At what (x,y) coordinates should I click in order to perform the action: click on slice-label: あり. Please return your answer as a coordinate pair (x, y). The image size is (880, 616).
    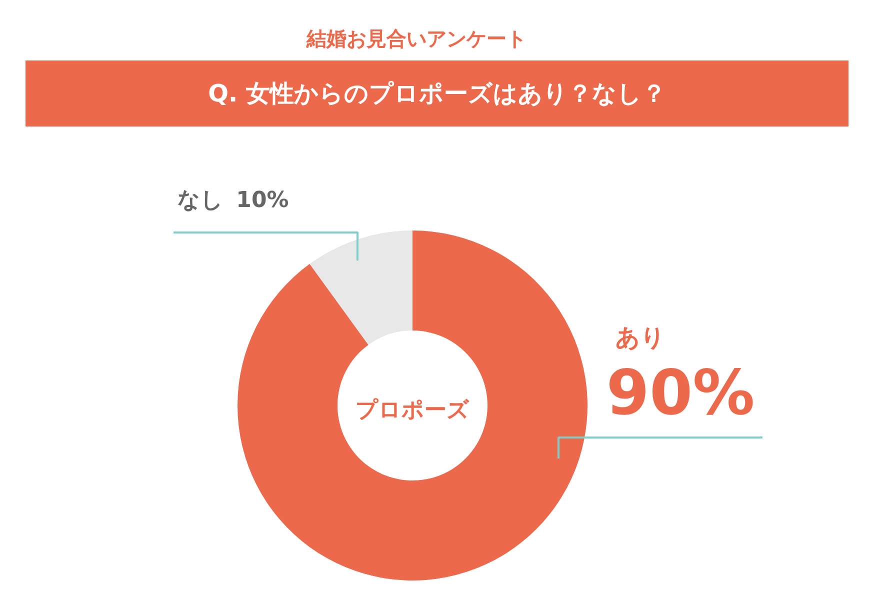
    Looking at the image, I should click on (641, 338).